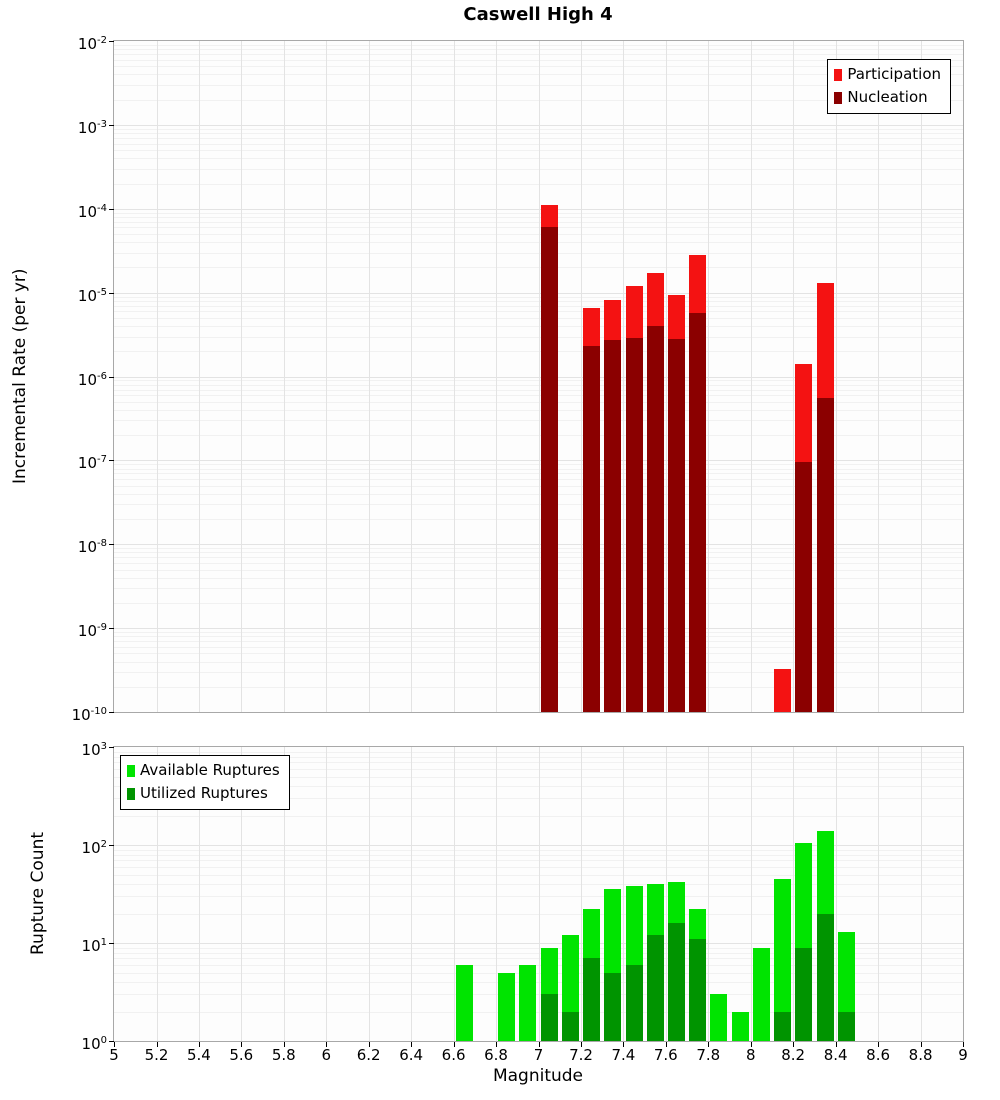  I want to click on x-tick-label: 8.8, so click(920, 1055).